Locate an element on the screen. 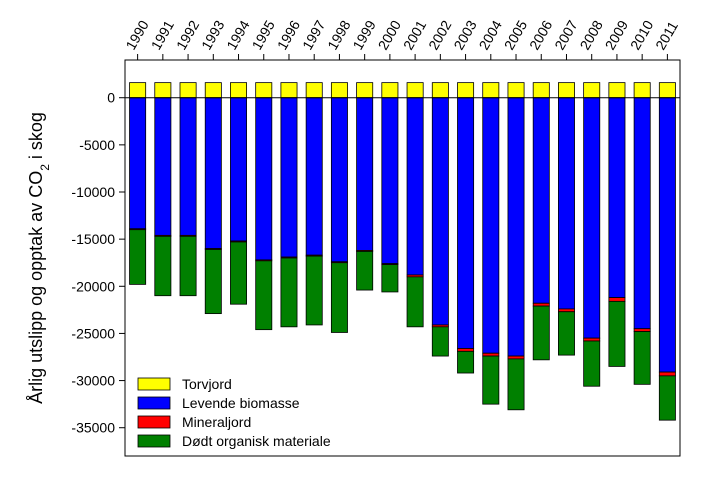 The image size is (706, 479). x-tick-label: 2003 is located at coordinates (465, 34).